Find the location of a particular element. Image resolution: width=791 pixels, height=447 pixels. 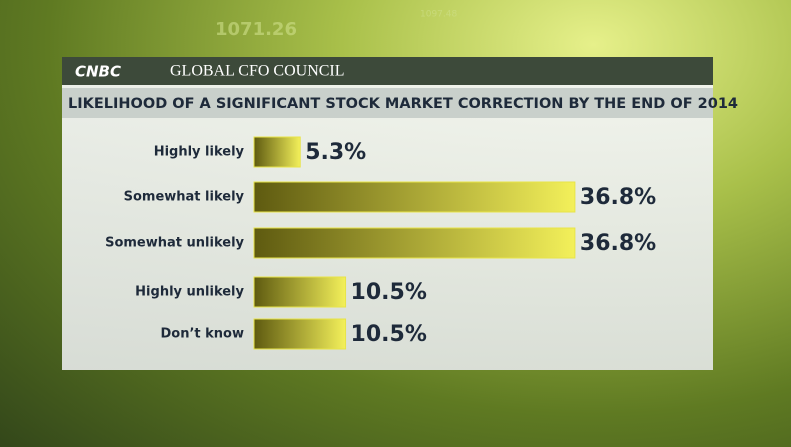

title-bar is located at coordinates (387, 103).